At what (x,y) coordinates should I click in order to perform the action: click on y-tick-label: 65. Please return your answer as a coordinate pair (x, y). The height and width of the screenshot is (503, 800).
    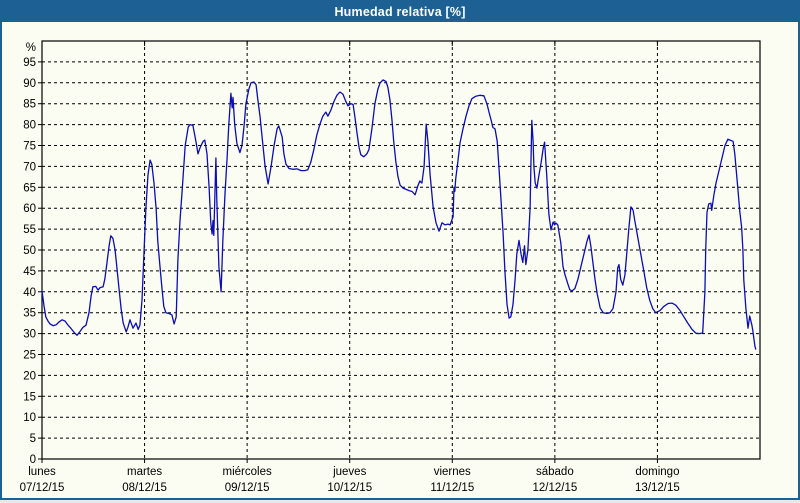
    Looking at the image, I should click on (29, 188).